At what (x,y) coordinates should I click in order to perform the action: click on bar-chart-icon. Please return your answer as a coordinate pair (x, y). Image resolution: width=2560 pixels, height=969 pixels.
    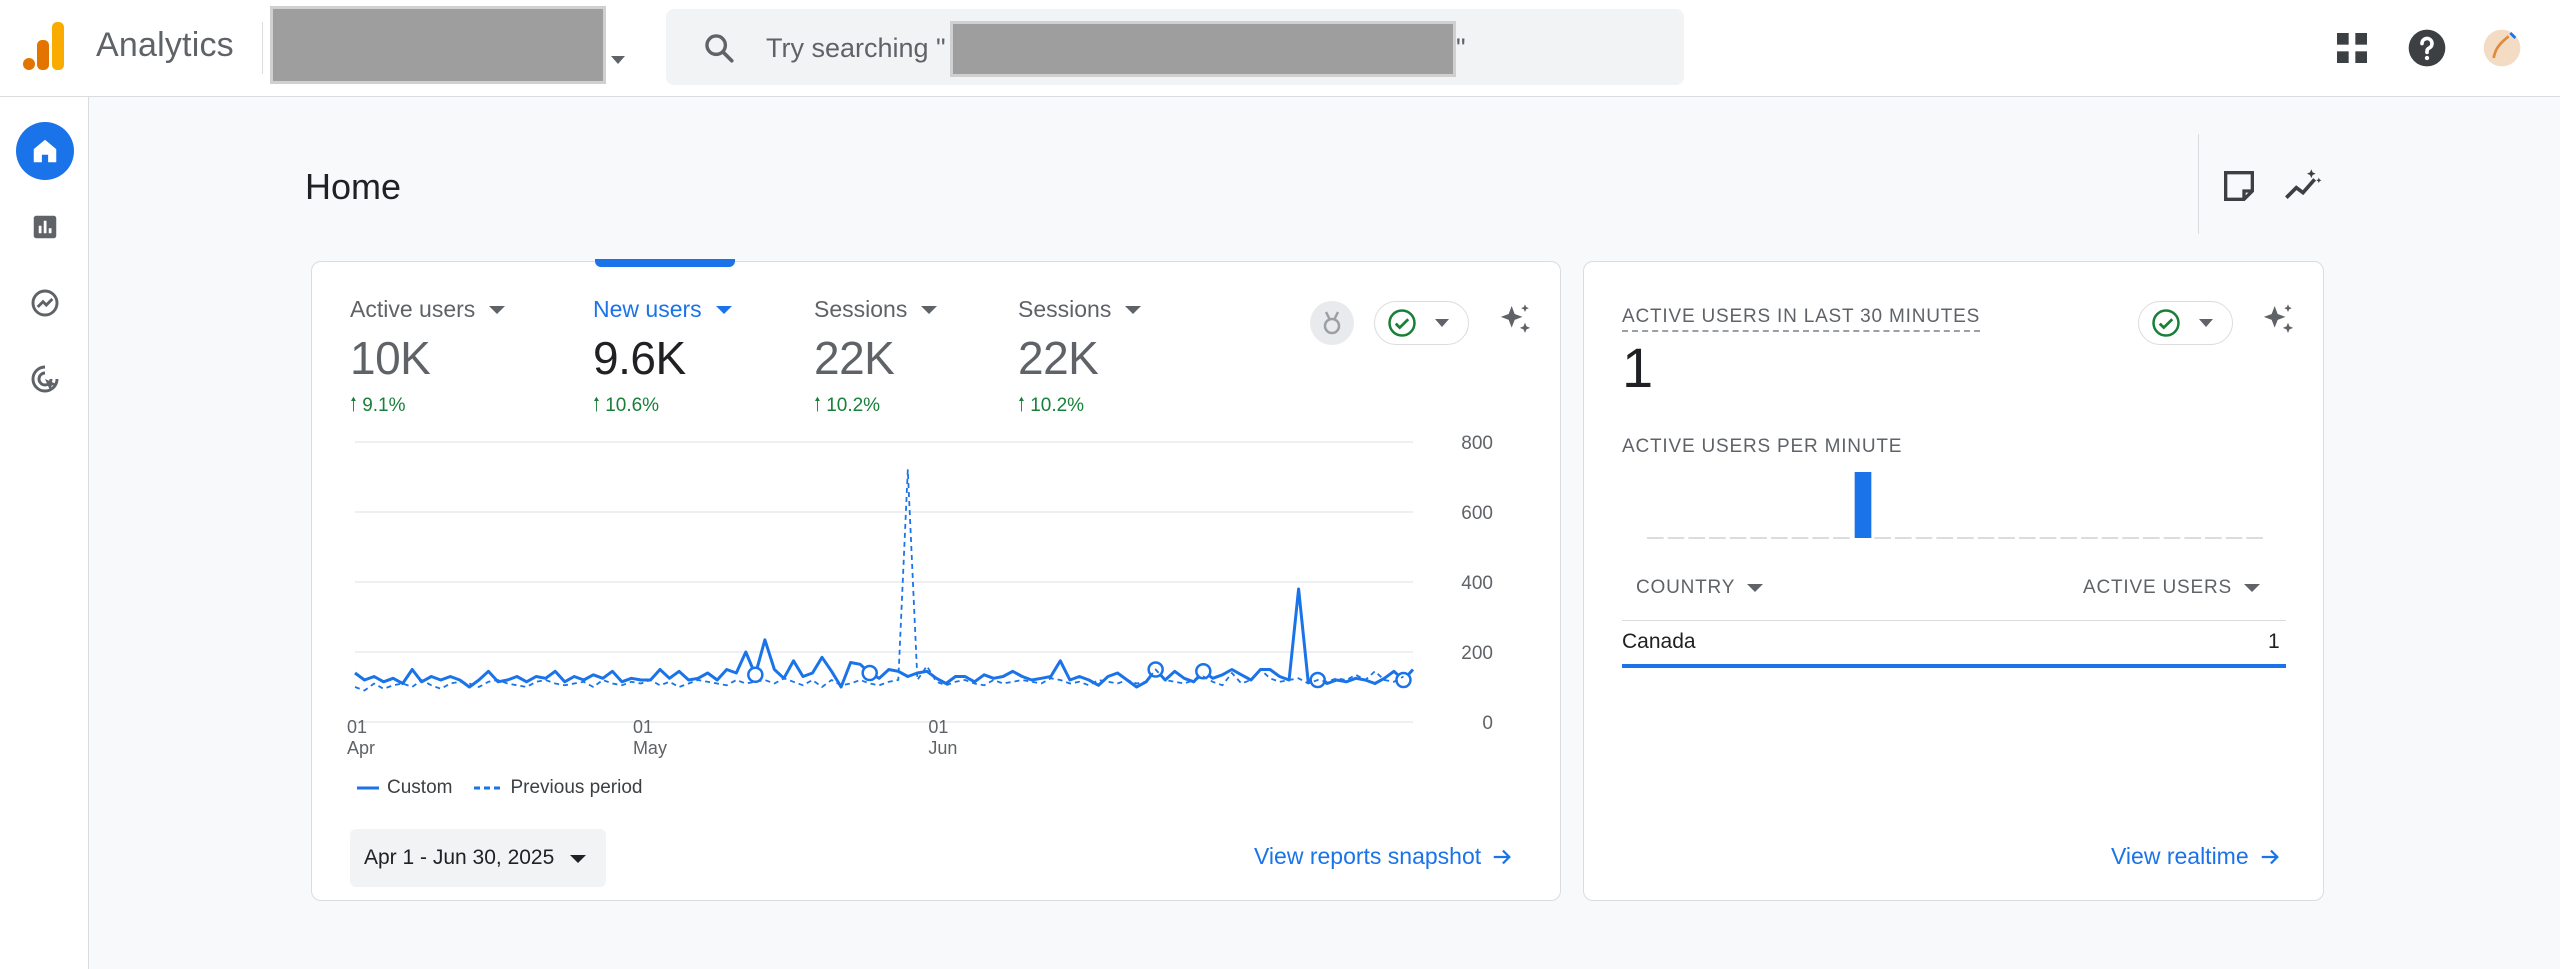
    Looking at the image, I should click on (45, 227).